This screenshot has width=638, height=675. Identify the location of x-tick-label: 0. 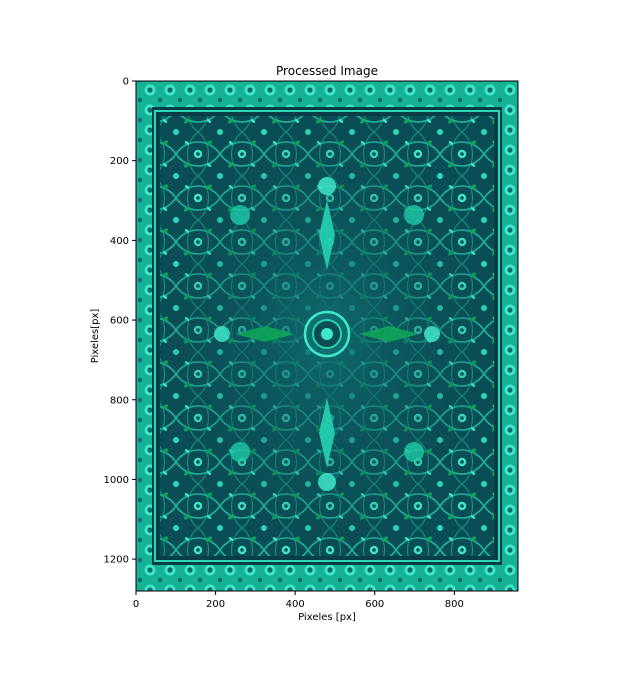
(136, 604).